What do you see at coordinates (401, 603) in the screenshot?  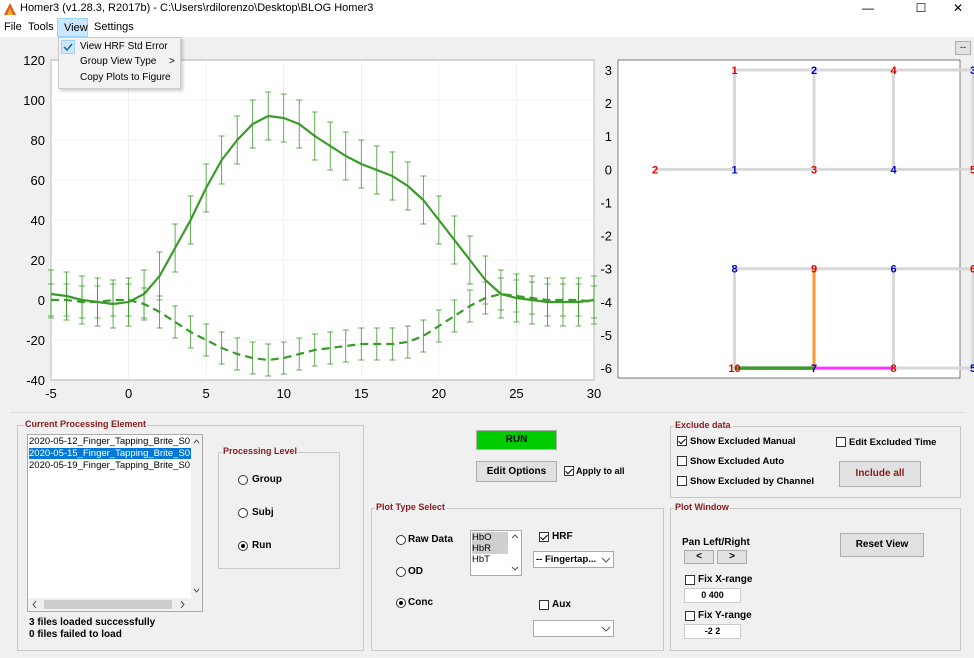 I see `radio-conc` at bounding box center [401, 603].